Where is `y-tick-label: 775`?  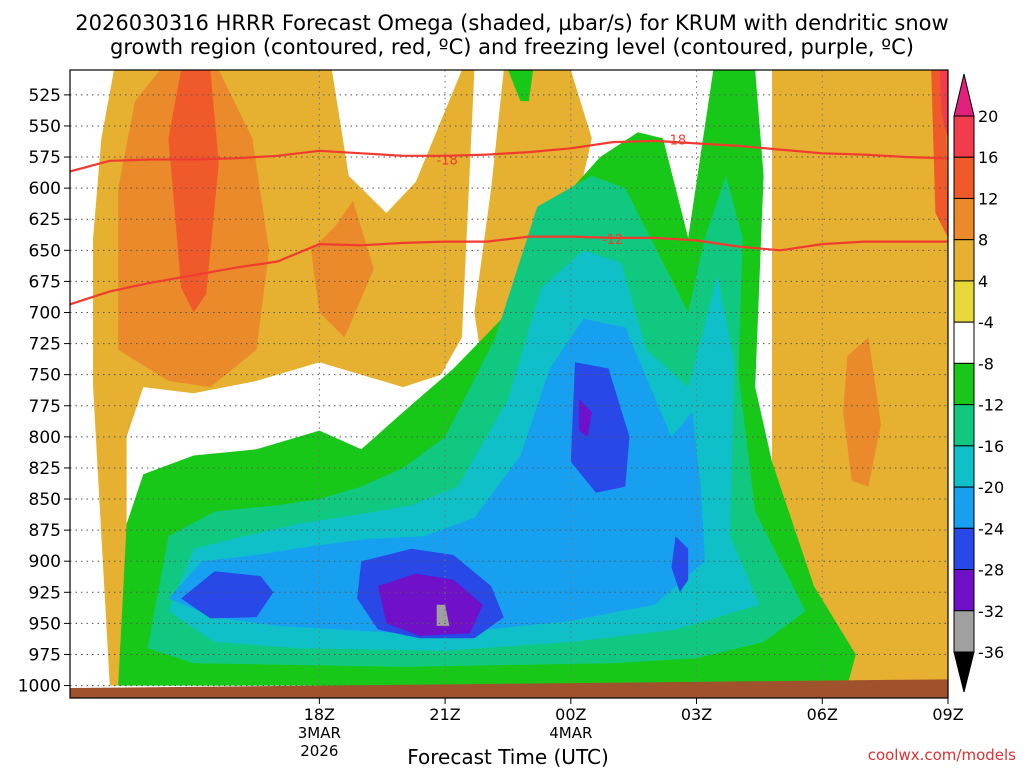
y-tick-label: 775 is located at coordinates (45, 407).